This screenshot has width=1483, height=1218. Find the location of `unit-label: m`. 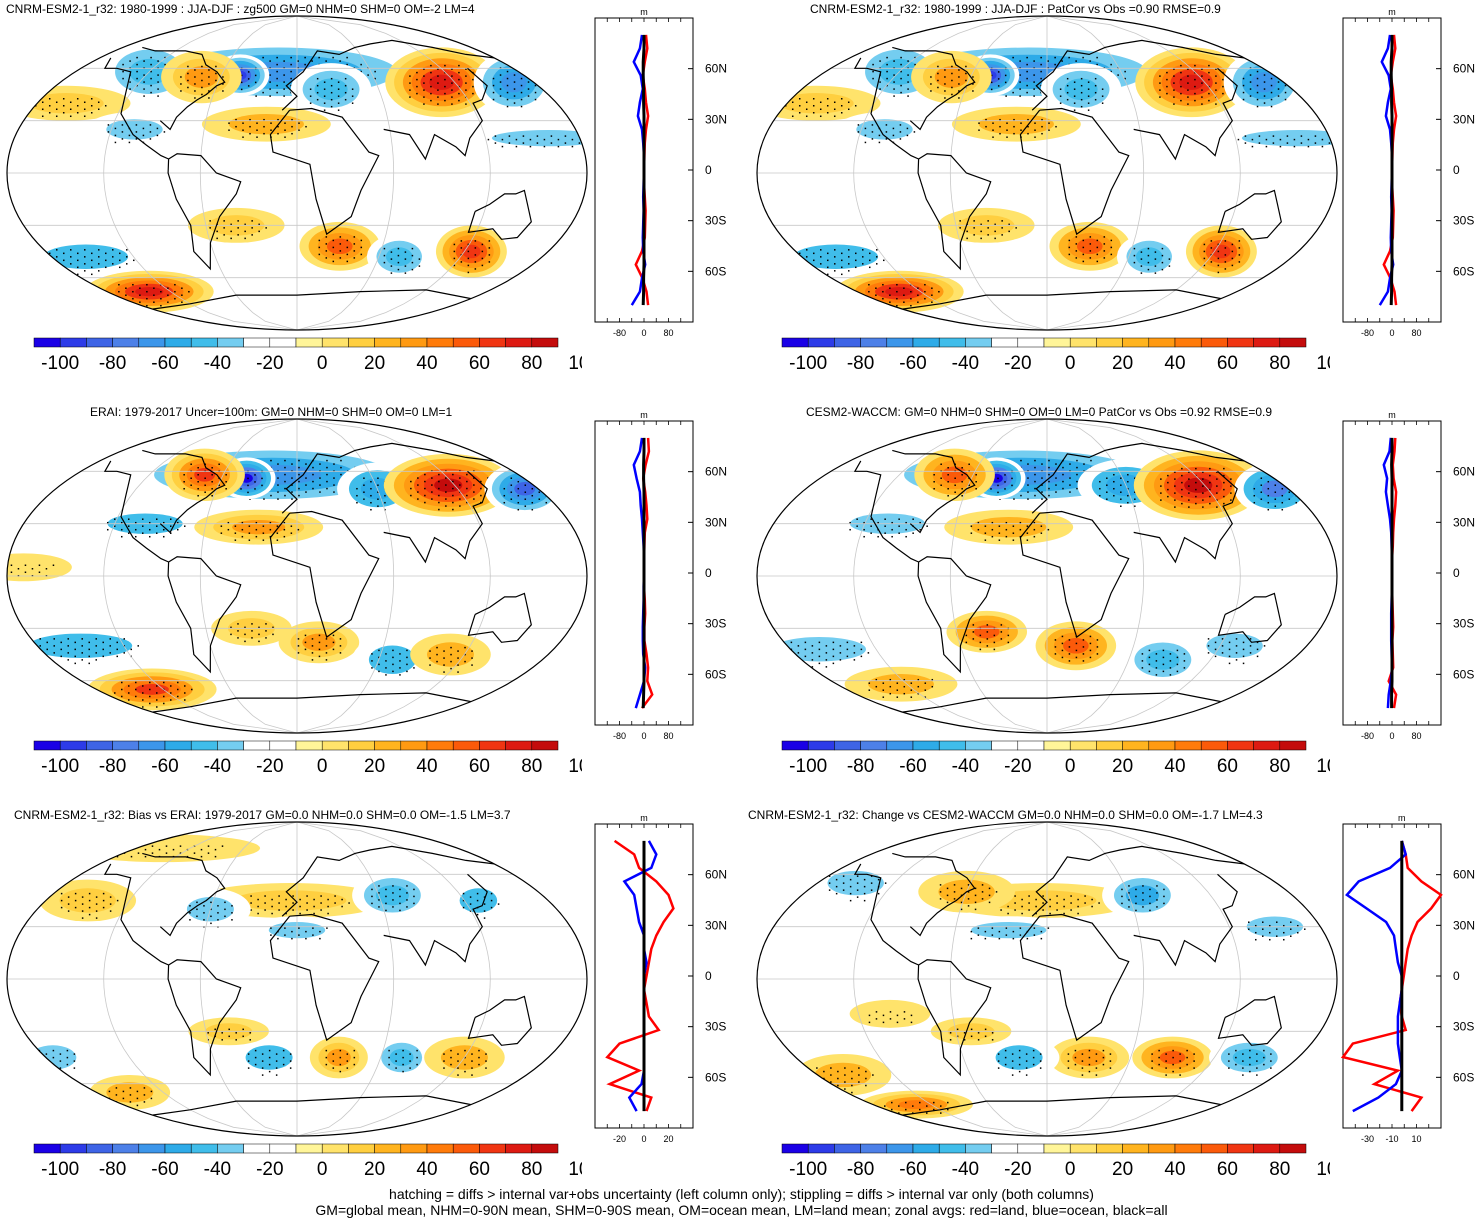

unit-label: m is located at coordinates (644, 818).